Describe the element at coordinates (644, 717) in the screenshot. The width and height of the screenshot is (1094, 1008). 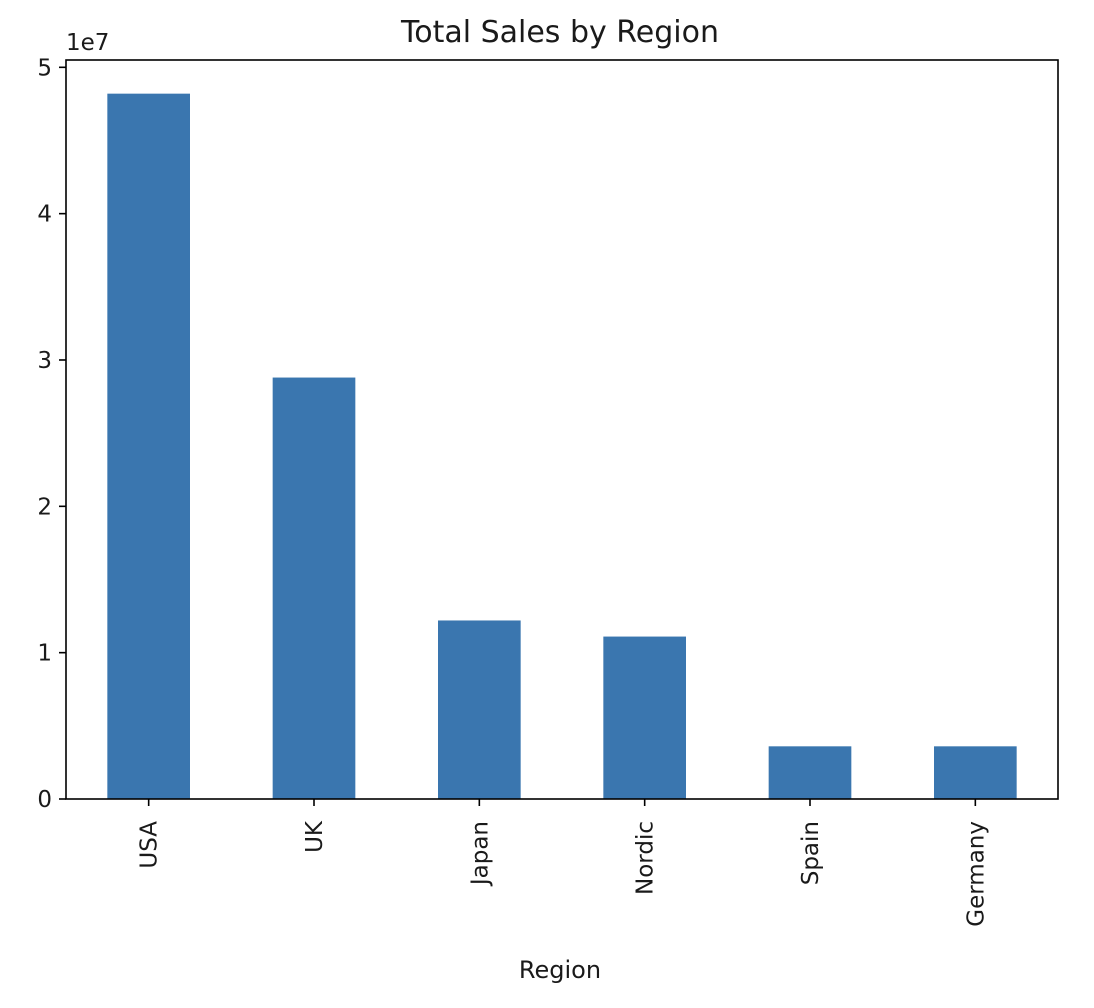
I see `bar-nordic` at that location.